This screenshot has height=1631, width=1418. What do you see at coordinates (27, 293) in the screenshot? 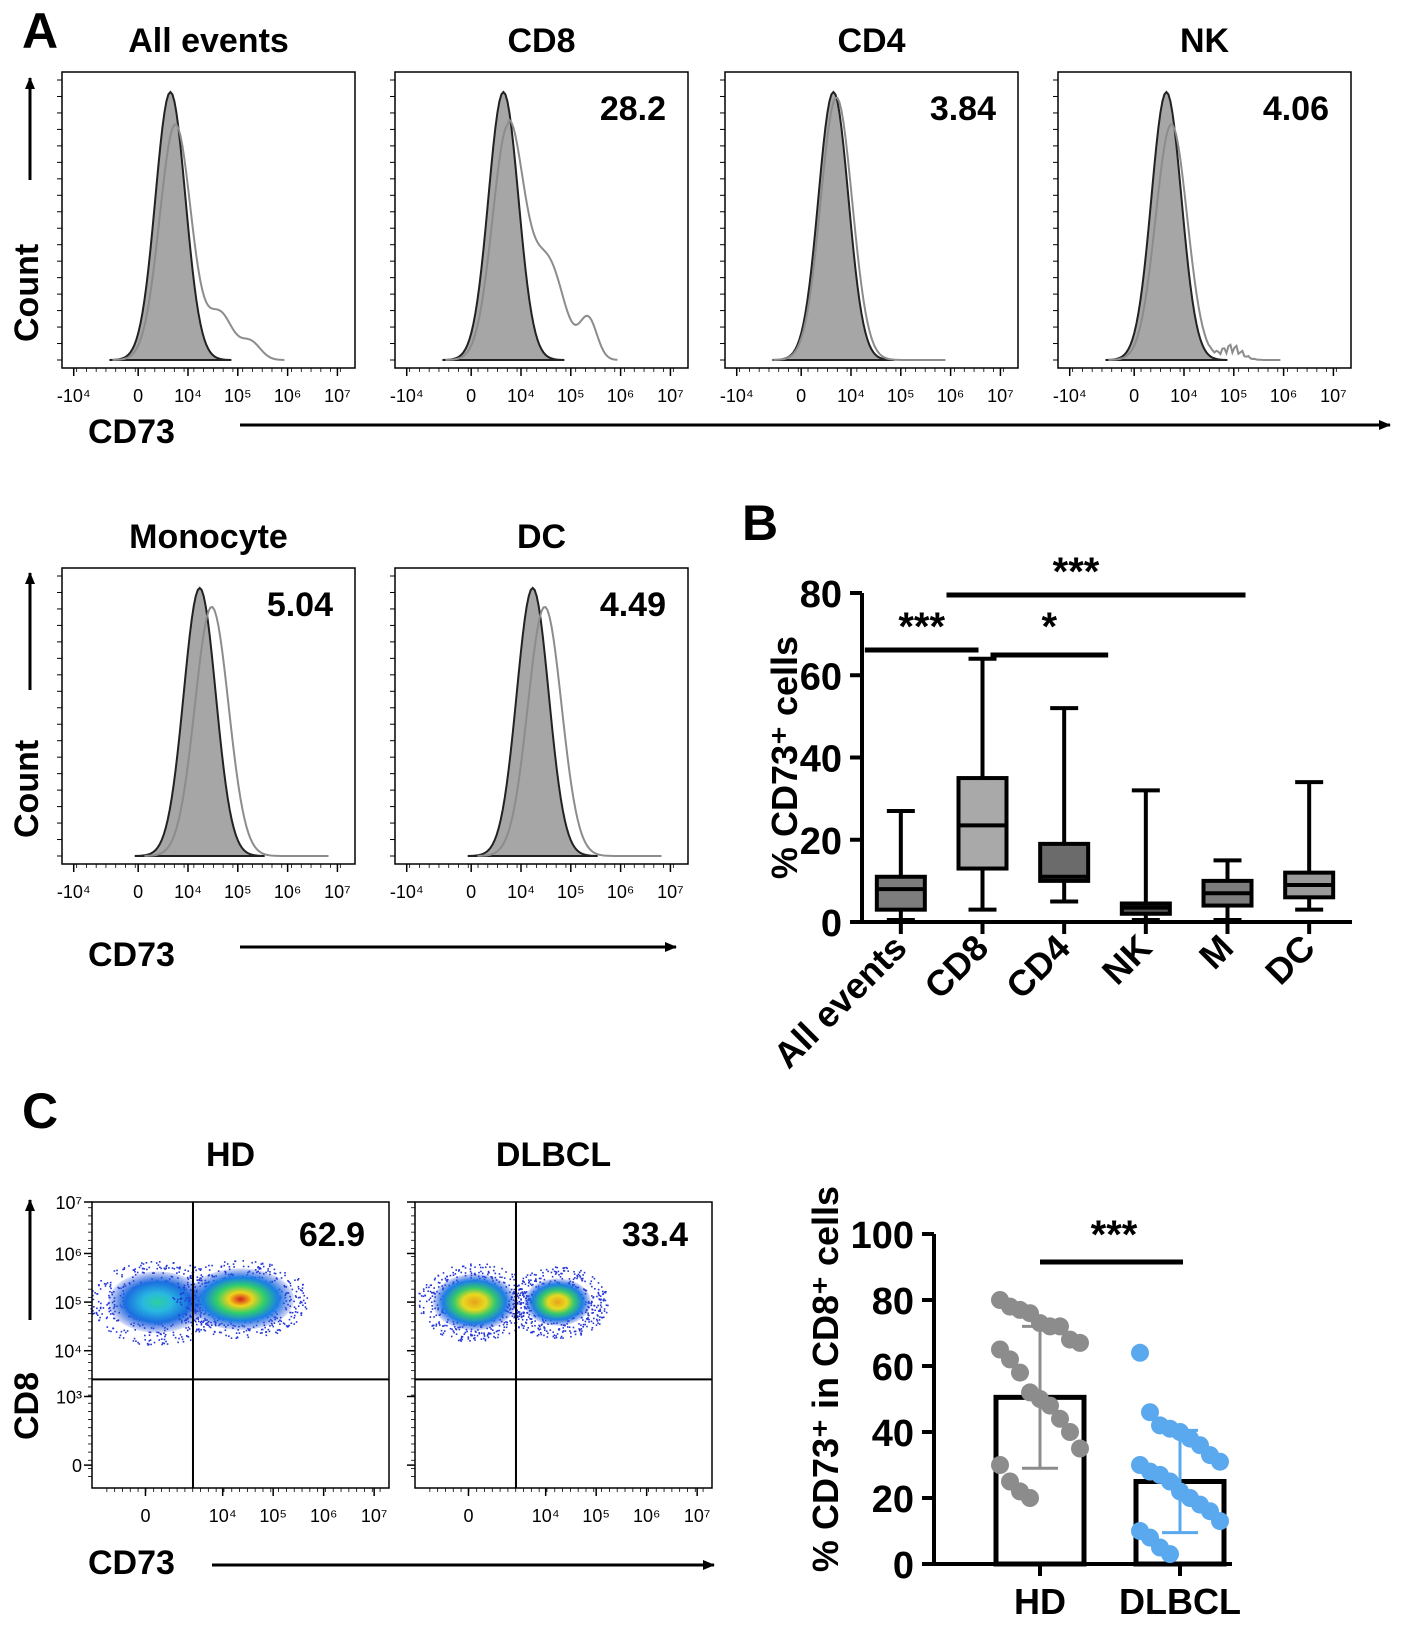
I see `count-label-top: Count` at bounding box center [27, 293].